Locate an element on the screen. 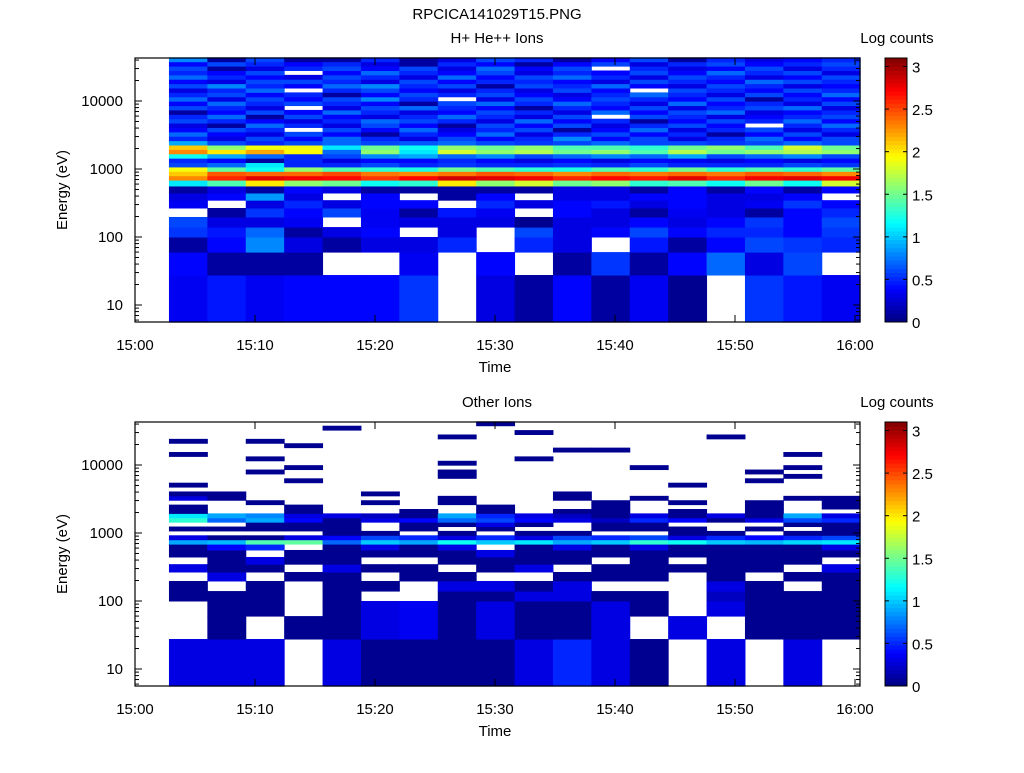 This screenshot has width=1024, height=773. x-tick-label: 15:00 is located at coordinates (135, 709).